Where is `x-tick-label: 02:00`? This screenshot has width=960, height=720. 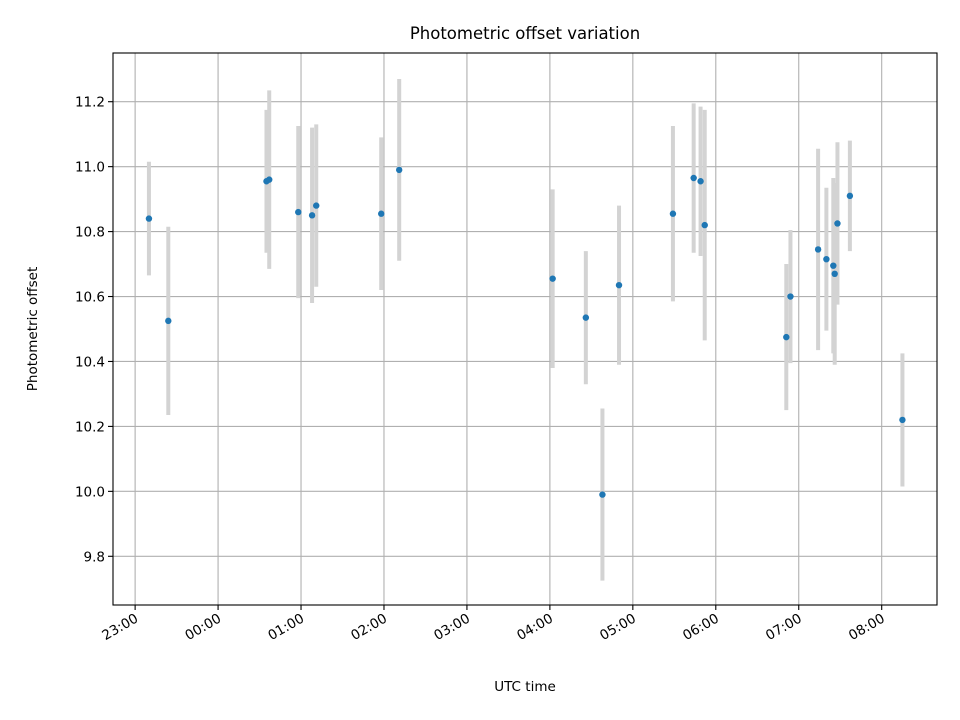 x-tick-label: 02:00 is located at coordinates (369, 627).